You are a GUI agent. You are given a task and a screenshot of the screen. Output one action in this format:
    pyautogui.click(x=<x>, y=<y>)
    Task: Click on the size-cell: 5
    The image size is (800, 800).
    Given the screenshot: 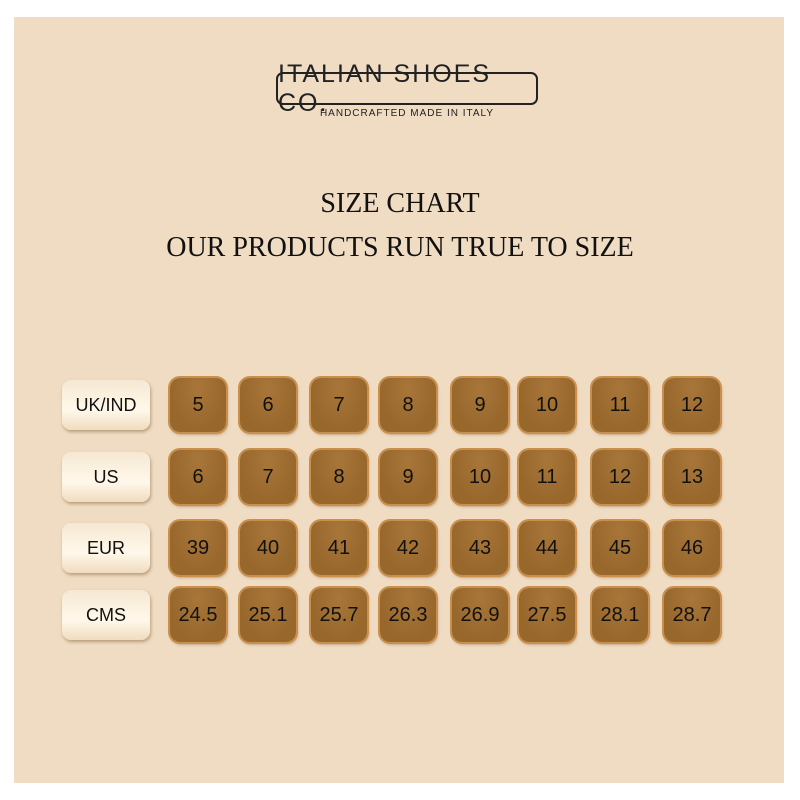 What is the action you would take?
    pyautogui.click(x=198, y=405)
    